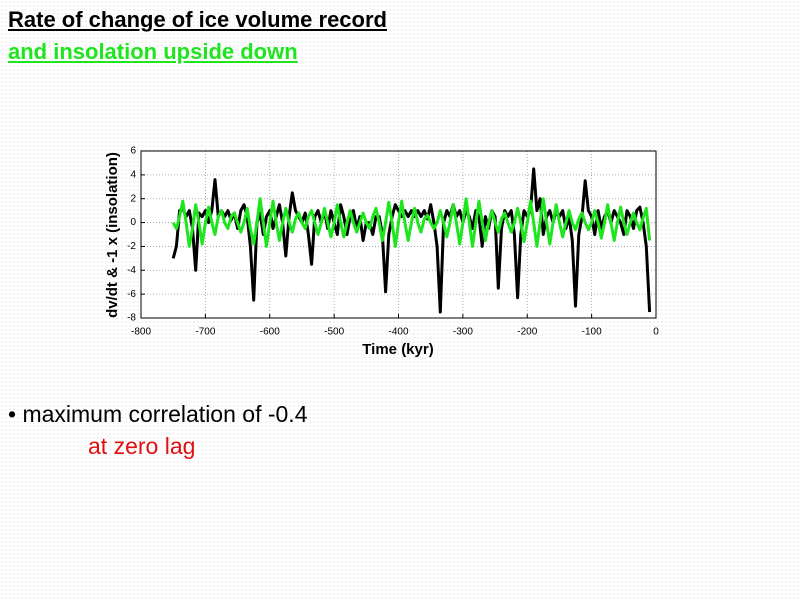 The image size is (800, 600). Describe the element at coordinates (527, 332) in the screenshot. I see `x-tick-label: -200` at that location.